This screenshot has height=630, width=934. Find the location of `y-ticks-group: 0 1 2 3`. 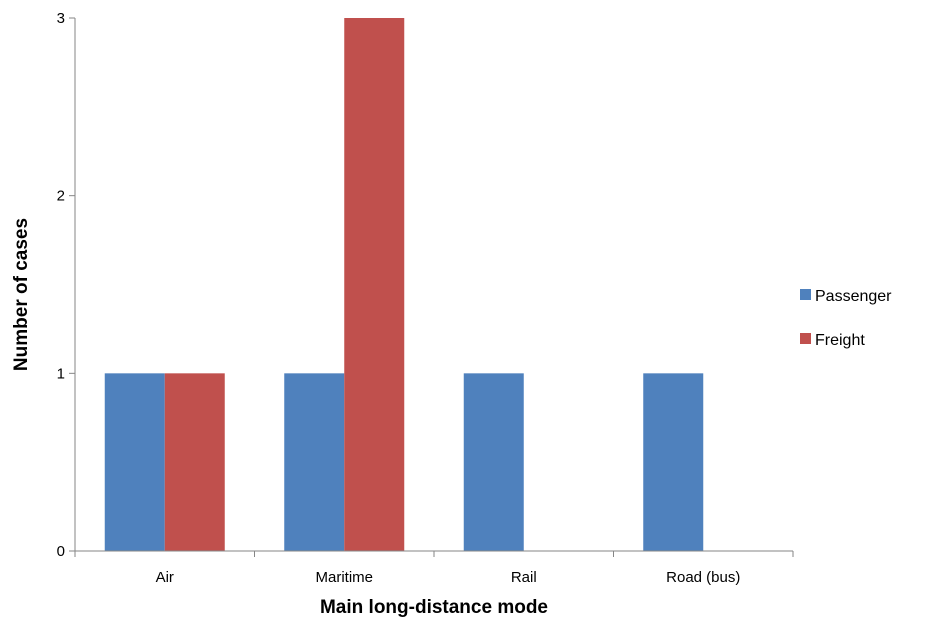

y-ticks-group: 0 1 2 3 is located at coordinates (66, 285).